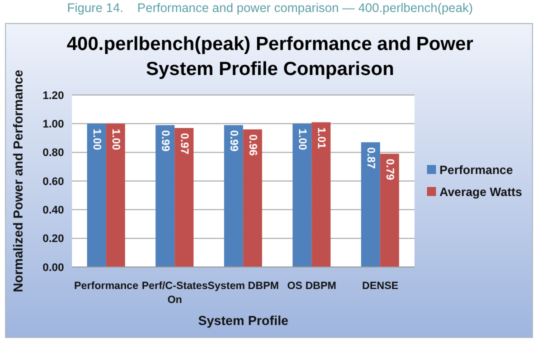 The height and width of the screenshot is (344, 540). I want to click on y-tick-label: 0.20, so click(53, 239).